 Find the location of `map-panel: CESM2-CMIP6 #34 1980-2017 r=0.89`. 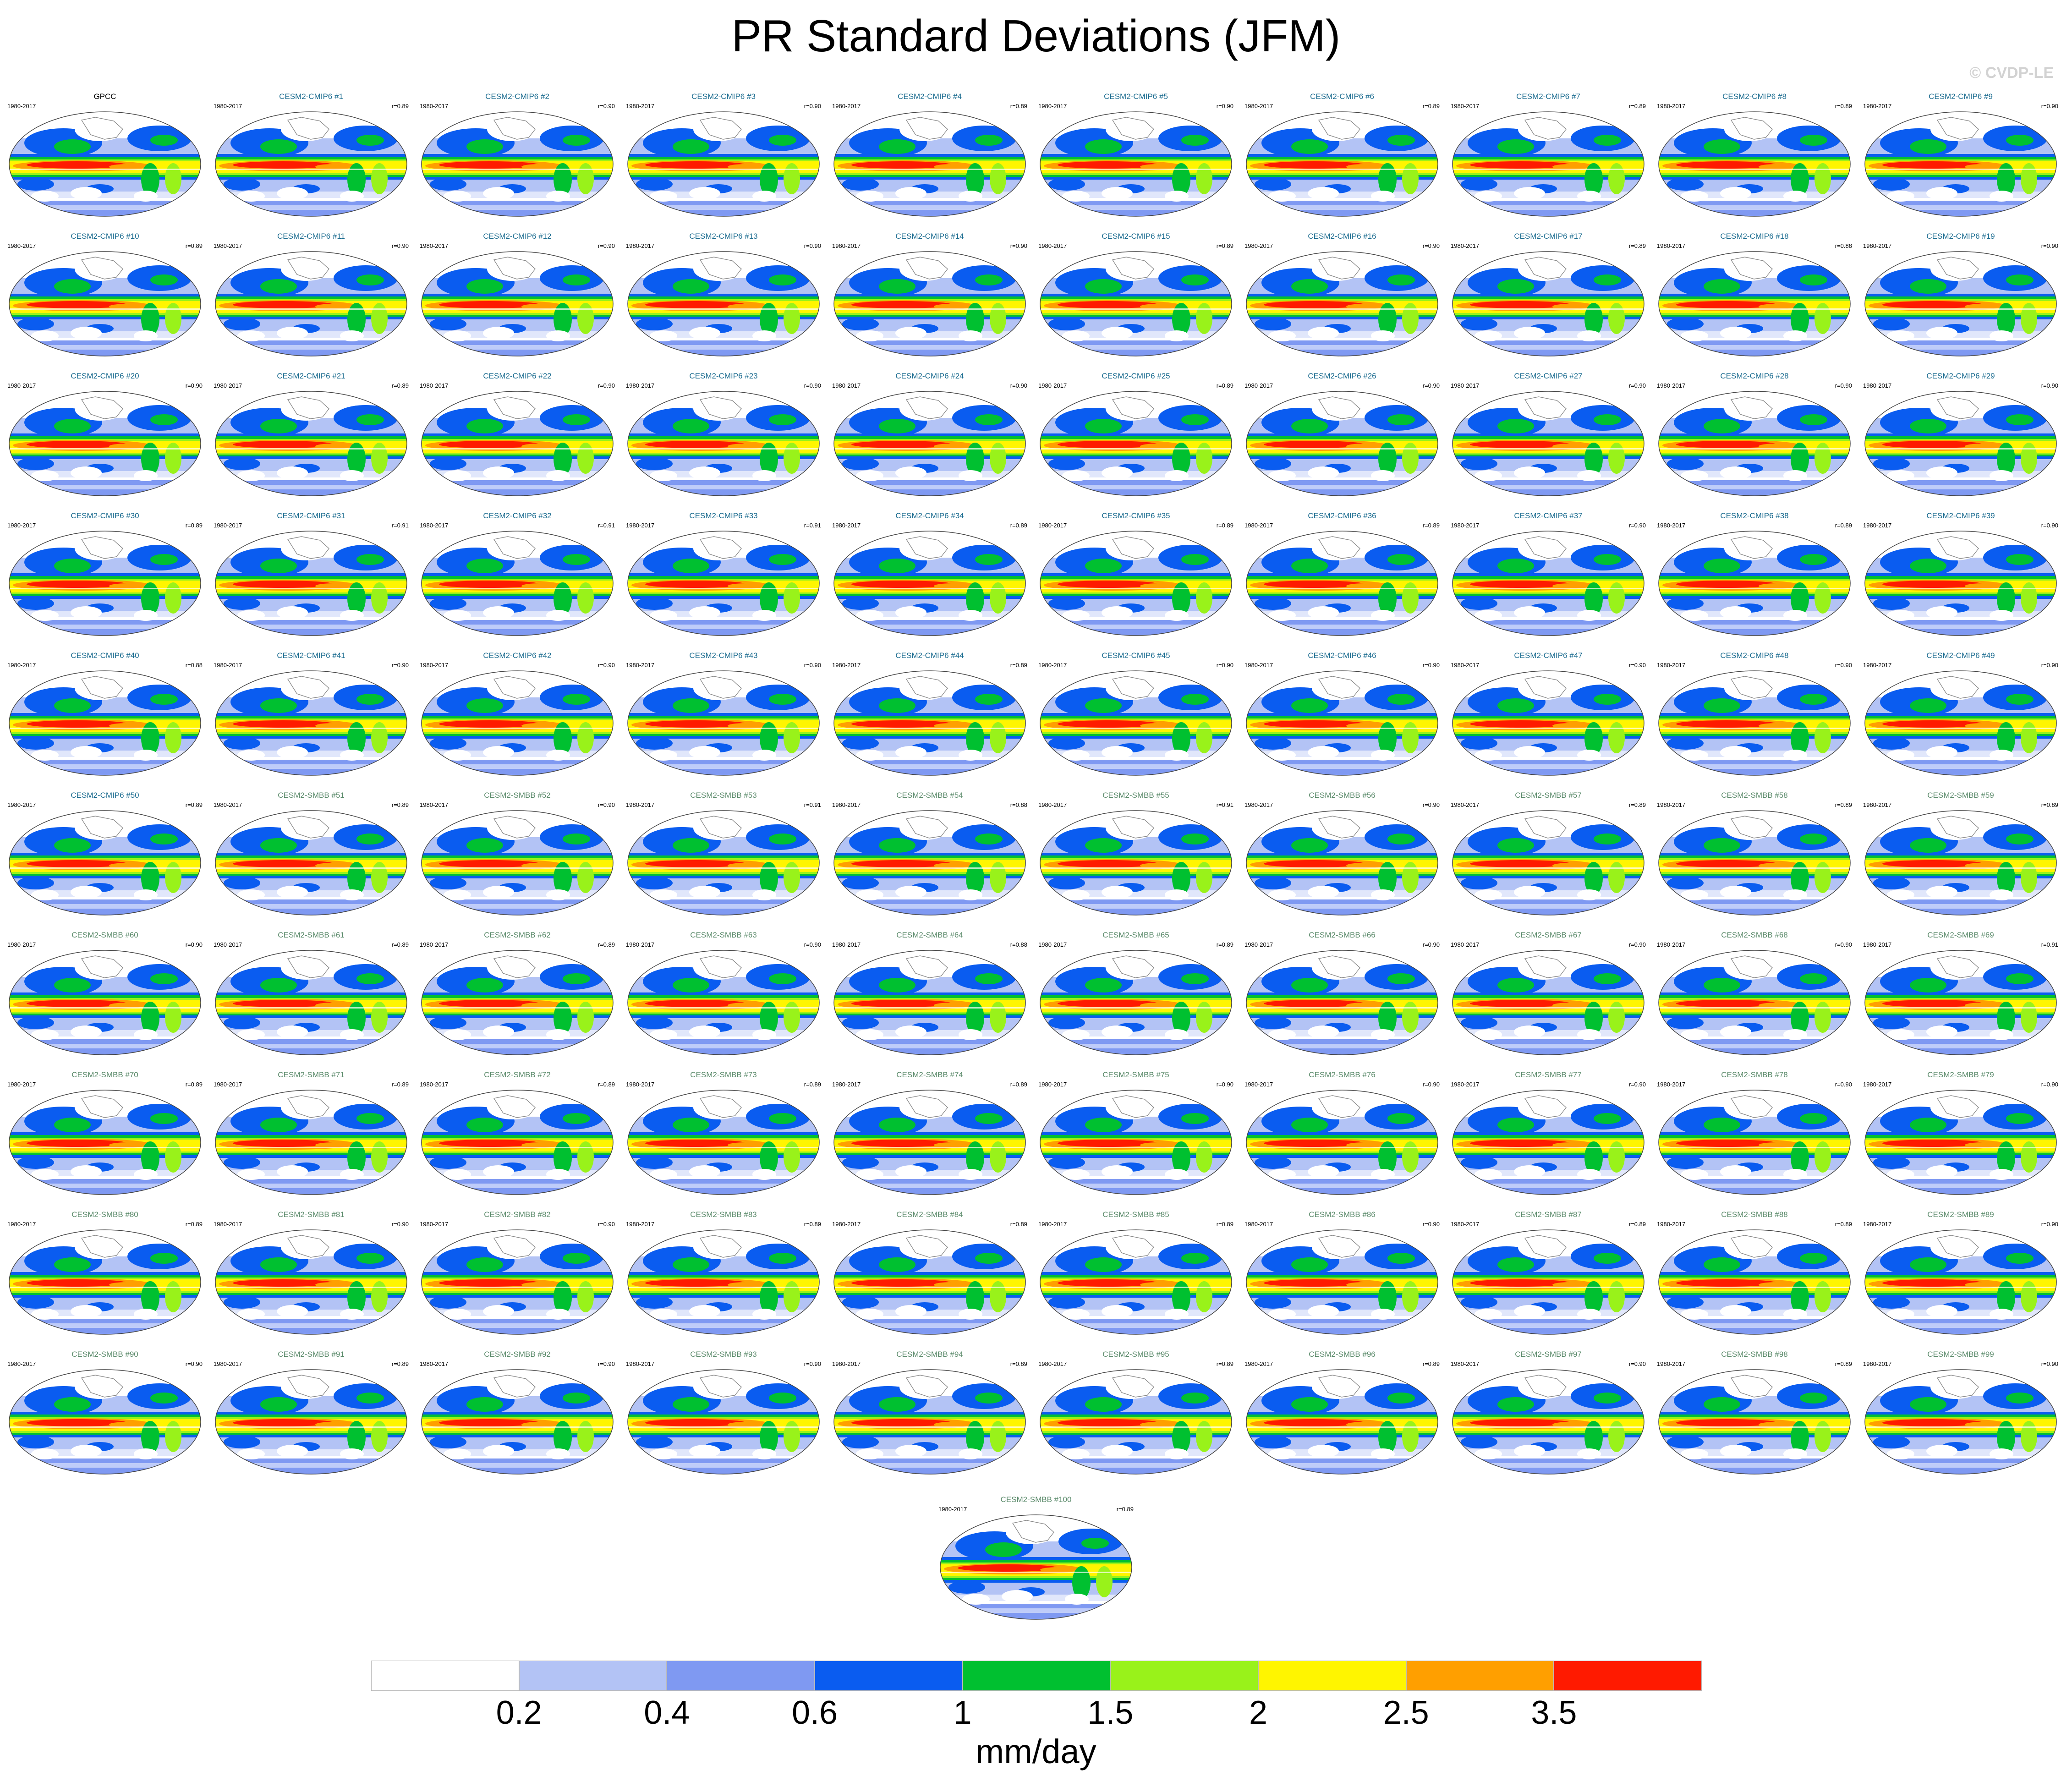

map-panel: CESM2-CMIP6 #34 1980-2017 r=0.89 is located at coordinates (930, 579).